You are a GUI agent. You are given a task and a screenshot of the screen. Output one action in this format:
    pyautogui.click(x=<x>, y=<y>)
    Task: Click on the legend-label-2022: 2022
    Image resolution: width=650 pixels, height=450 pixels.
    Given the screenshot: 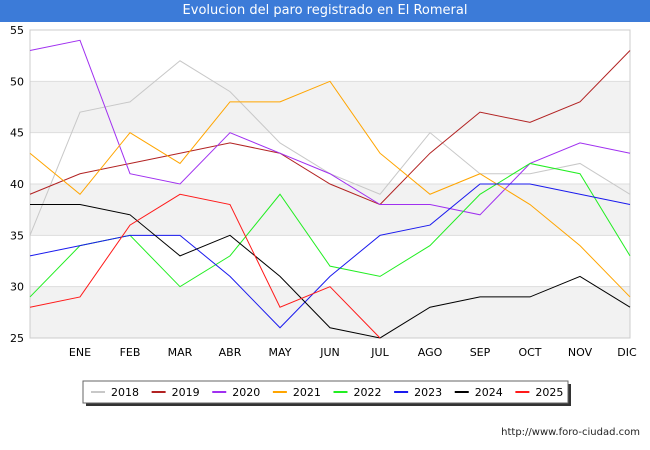 What is the action you would take?
    pyautogui.click(x=368, y=392)
    